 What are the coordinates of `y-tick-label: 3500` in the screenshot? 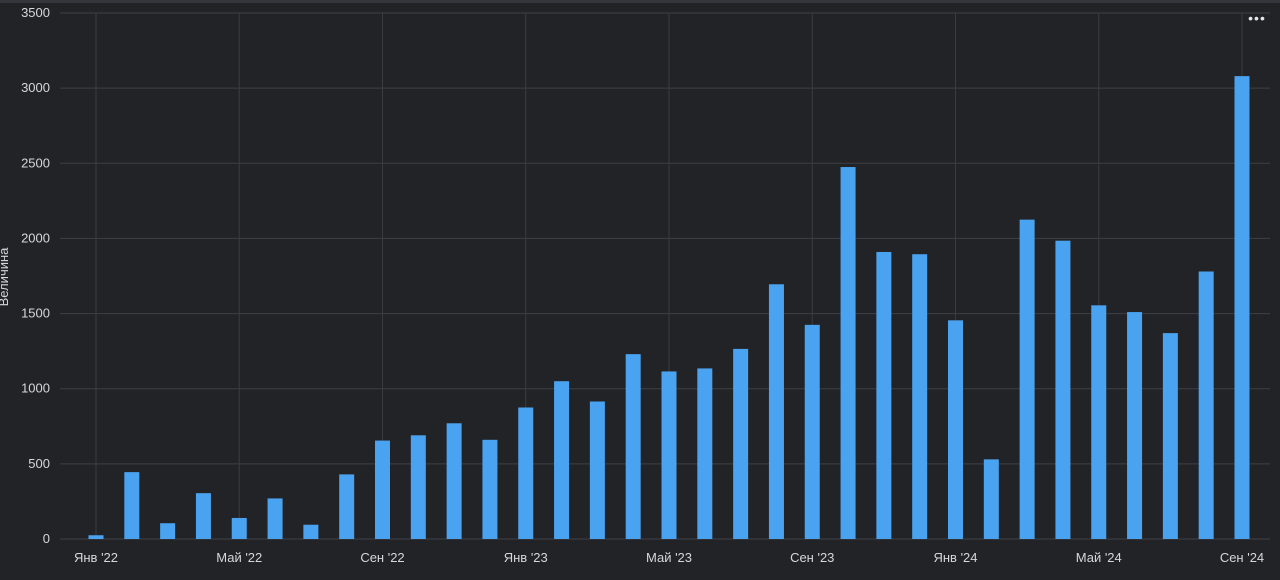 It's located at (35, 12).